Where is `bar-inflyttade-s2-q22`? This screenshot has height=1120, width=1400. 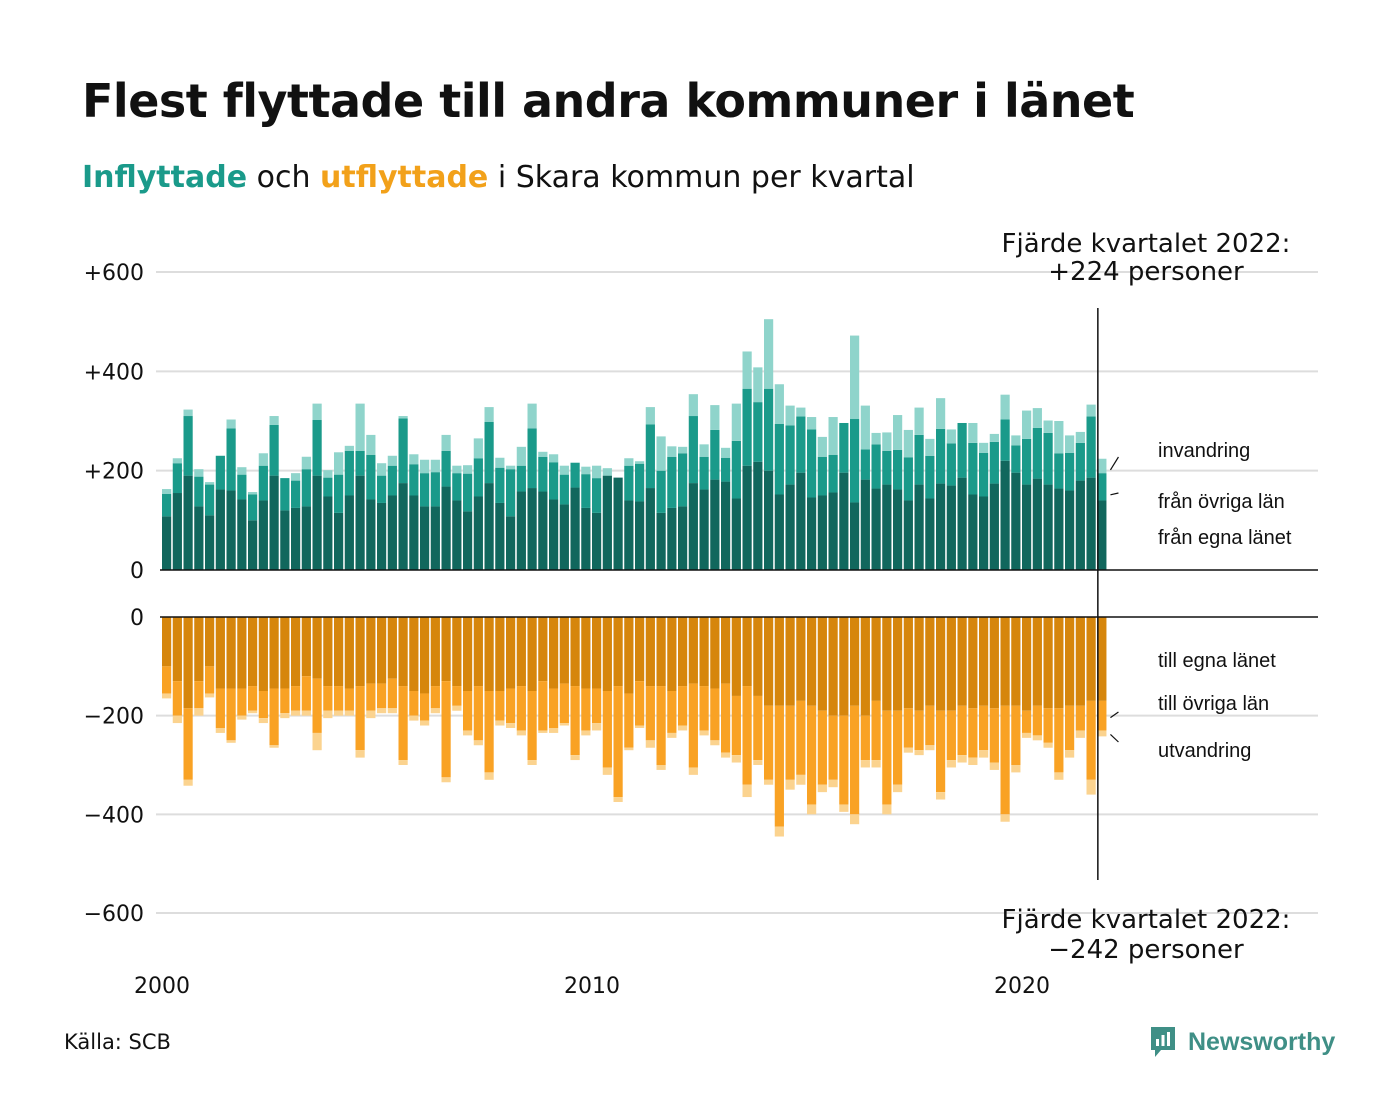 bar-inflyttade-s2-q22 is located at coordinates (403, 417).